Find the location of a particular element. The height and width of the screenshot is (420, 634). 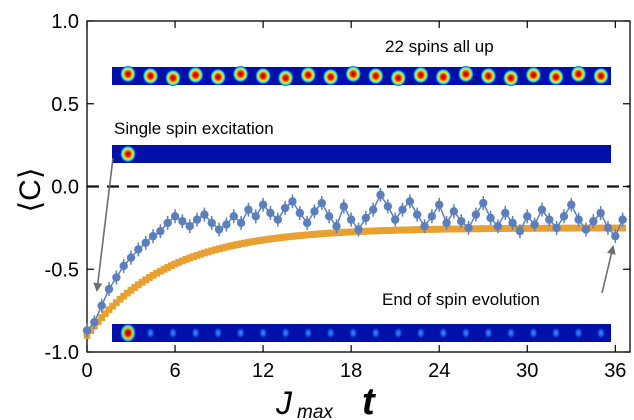

x-tick-label: 36 is located at coordinates (615, 371).